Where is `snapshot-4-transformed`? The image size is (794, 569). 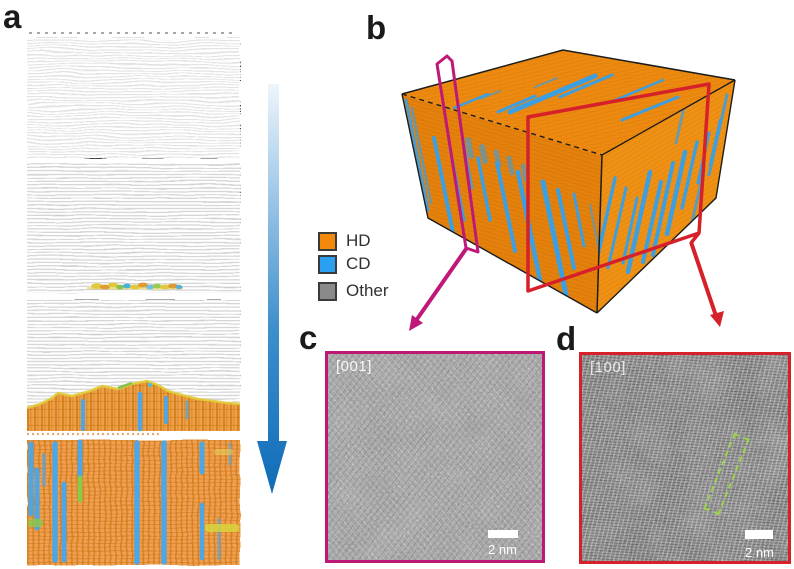 snapshot-4-transformed is located at coordinates (133, 498).